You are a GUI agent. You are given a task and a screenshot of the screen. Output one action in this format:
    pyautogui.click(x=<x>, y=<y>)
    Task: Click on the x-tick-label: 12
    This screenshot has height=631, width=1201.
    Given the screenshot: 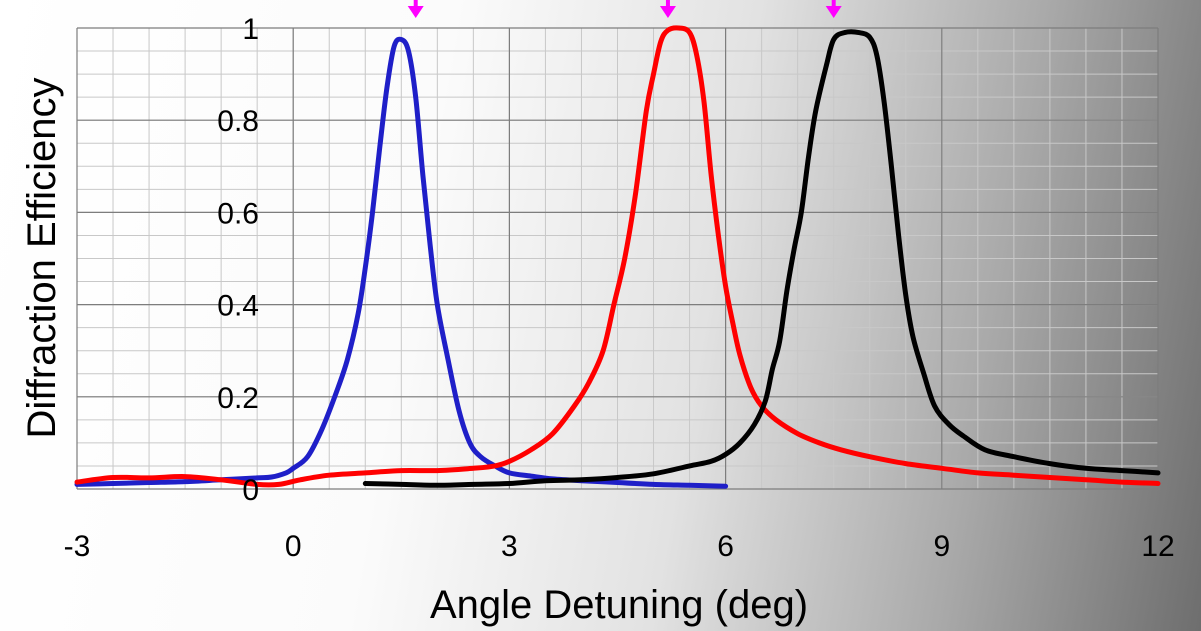 What is the action you would take?
    pyautogui.click(x=1157, y=546)
    